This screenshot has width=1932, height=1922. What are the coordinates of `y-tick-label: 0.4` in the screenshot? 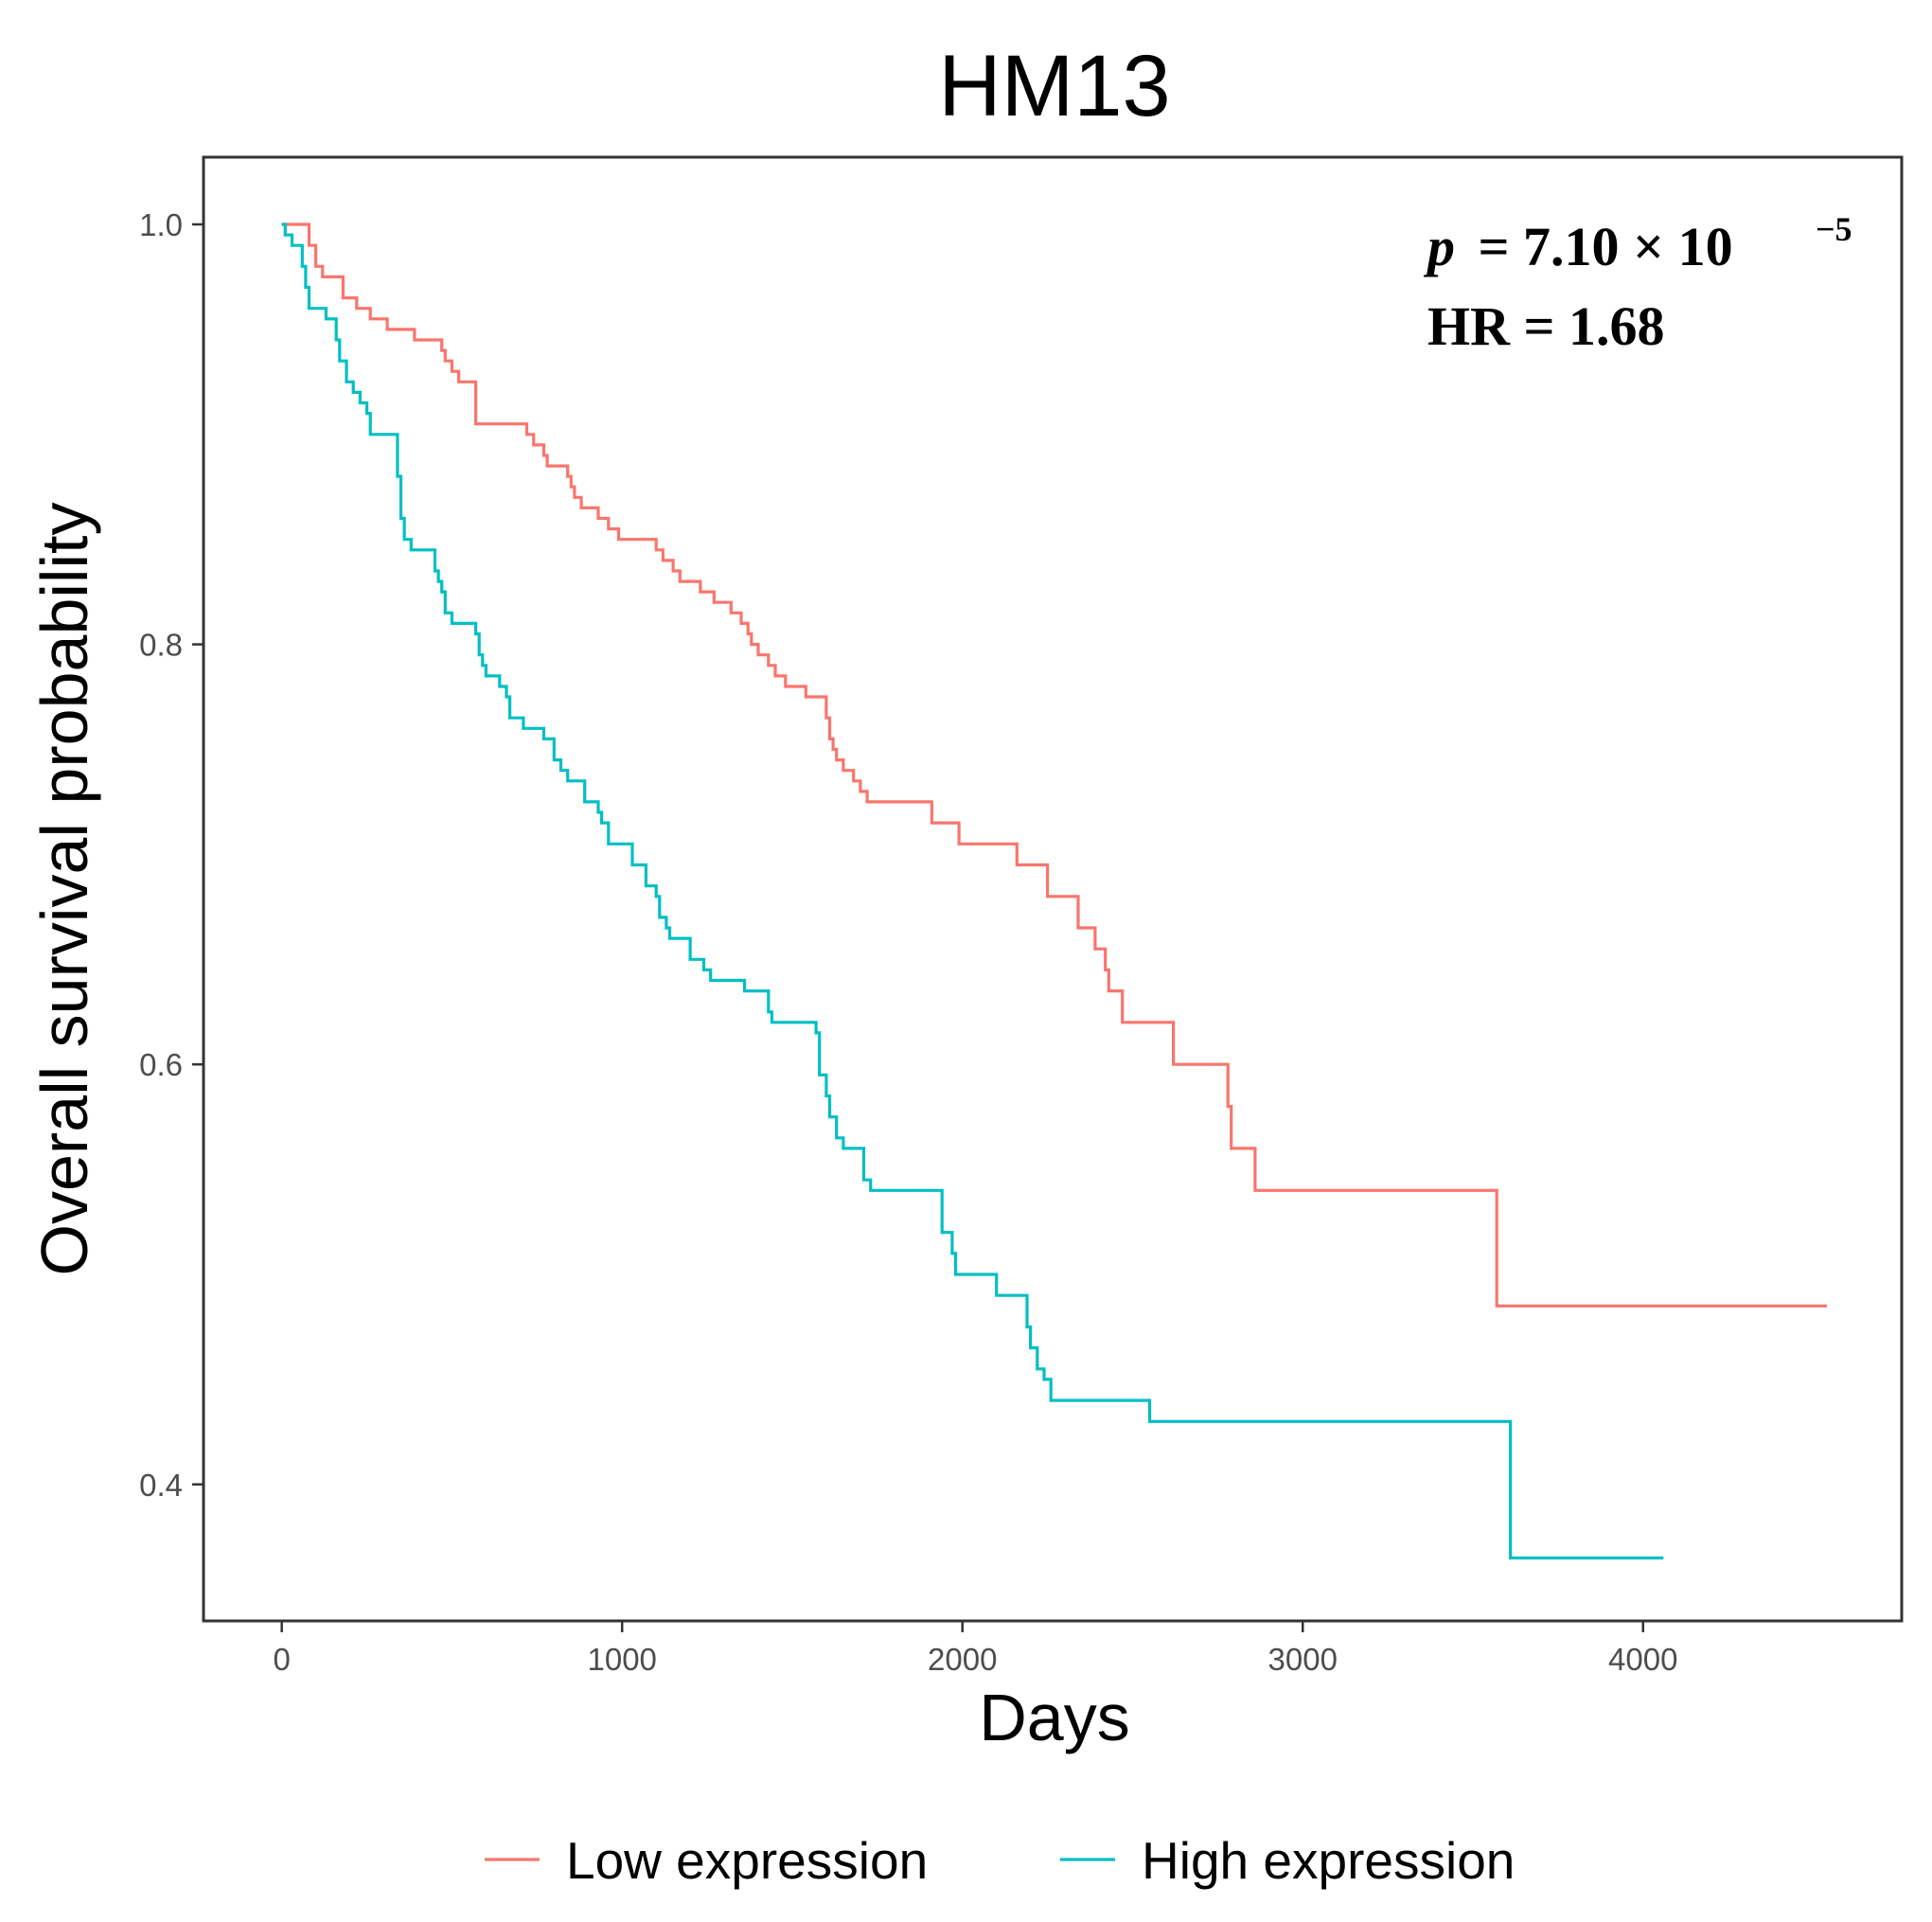 It's located at (161, 1486).